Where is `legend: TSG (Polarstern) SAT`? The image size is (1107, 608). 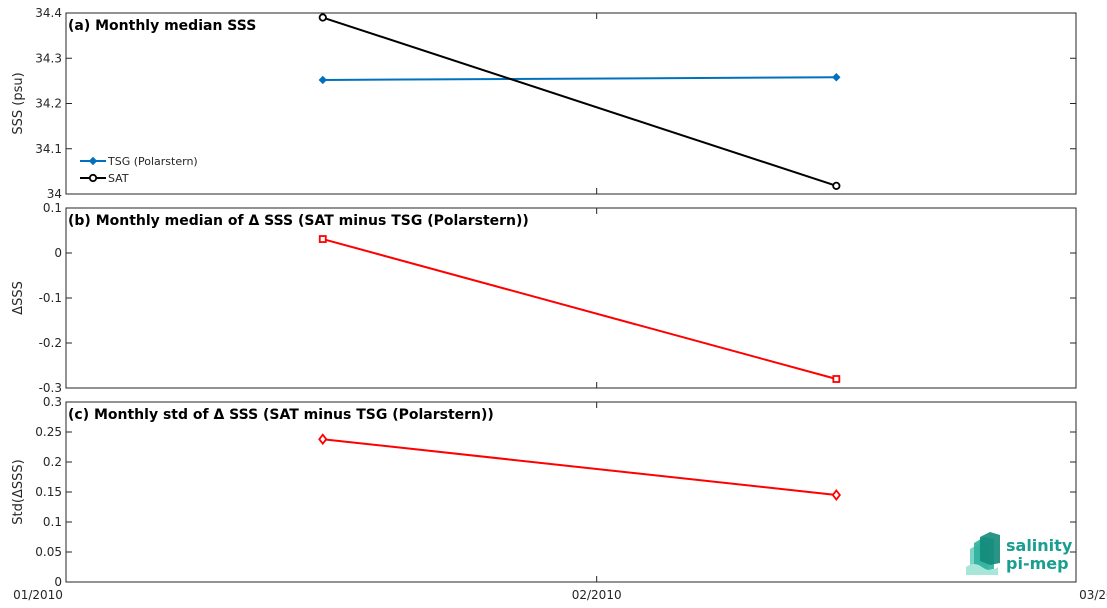 legend: TSG (Polarstern) SAT is located at coordinates (139, 170).